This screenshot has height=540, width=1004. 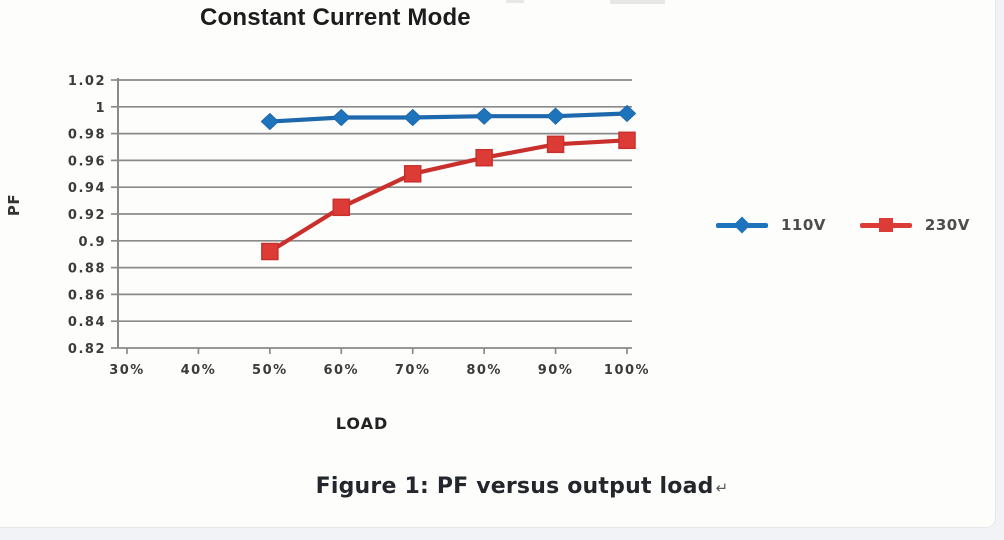 I want to click on diamond-marker-icon, so click(x=742, y=225).